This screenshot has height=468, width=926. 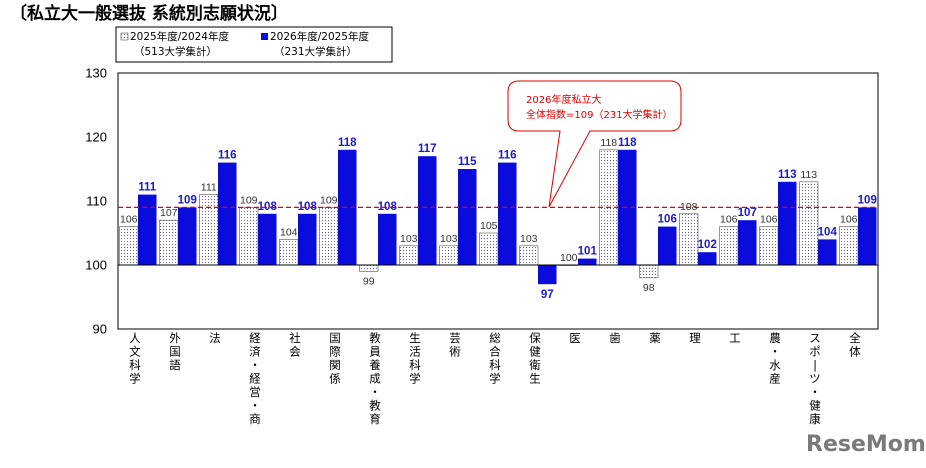 What do you see at coordinates (319, 36) in the screenshot?
I see `legend-label-series-b: 2026年度/2025年度` at bounding box center [319, 36].